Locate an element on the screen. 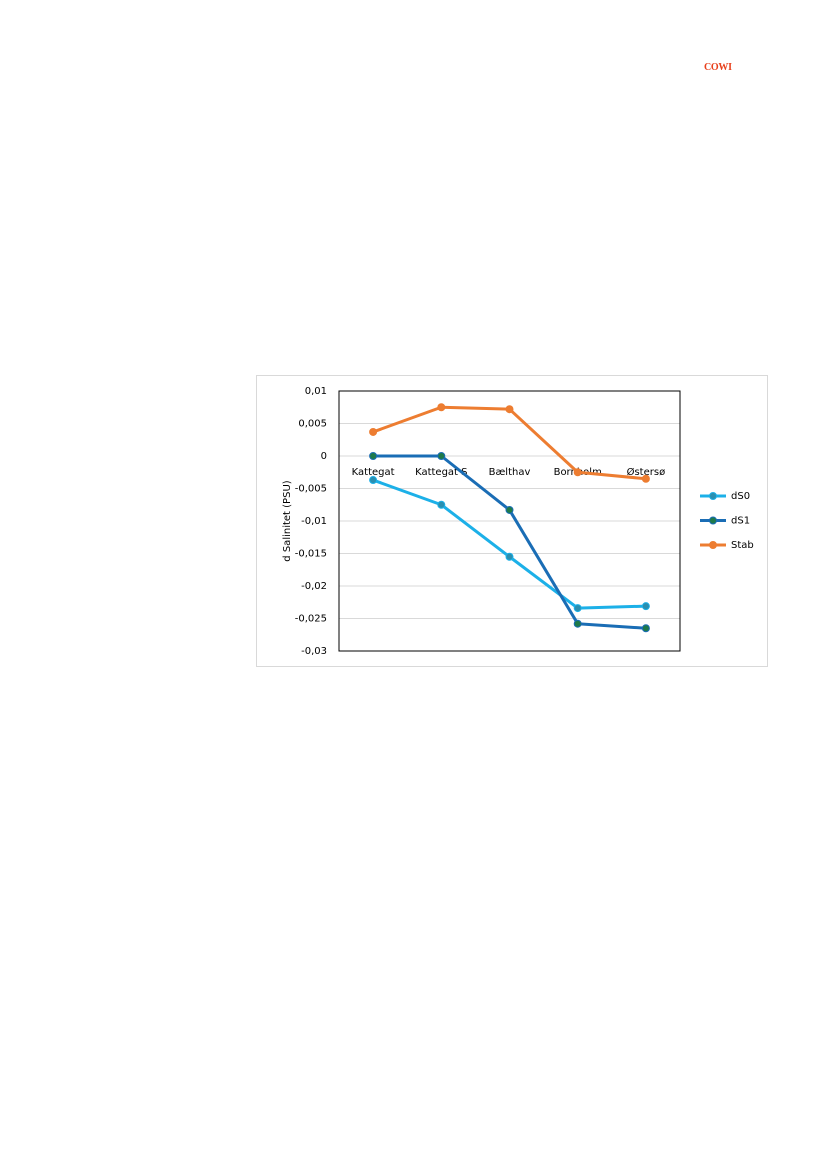  legend-label: Stab is located at coordinates (742, 545).